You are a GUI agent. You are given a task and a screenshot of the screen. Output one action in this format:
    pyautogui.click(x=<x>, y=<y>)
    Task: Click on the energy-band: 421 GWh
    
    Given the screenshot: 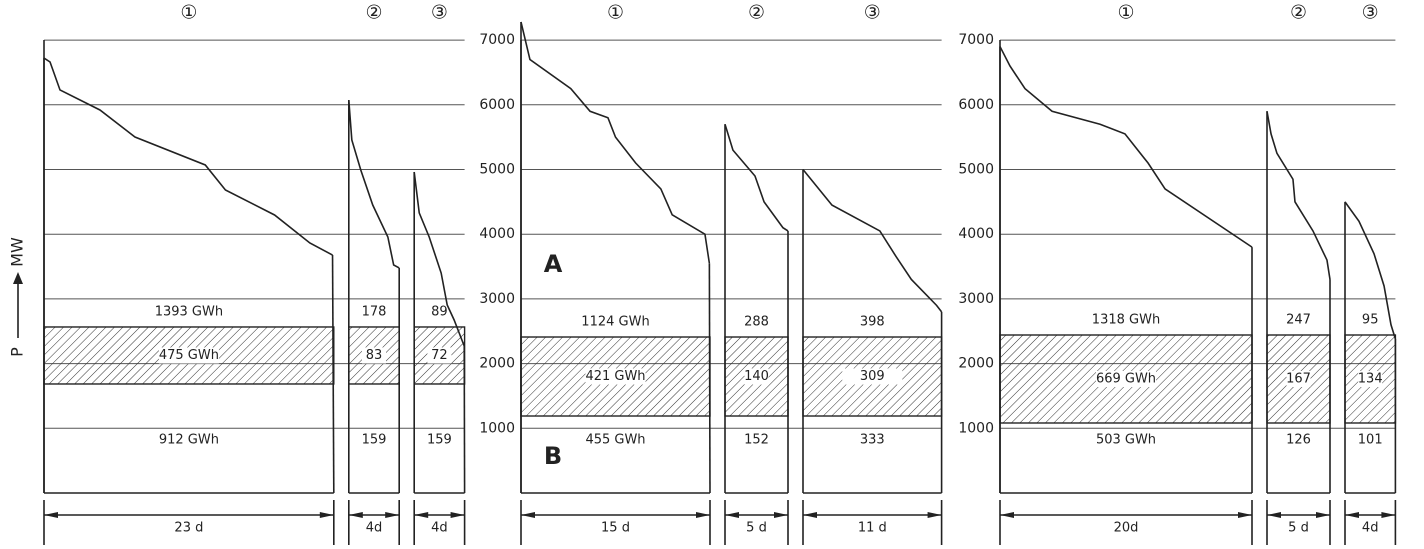 What is the action you would take?
    pyautogui.click(x=615, y=376)
    